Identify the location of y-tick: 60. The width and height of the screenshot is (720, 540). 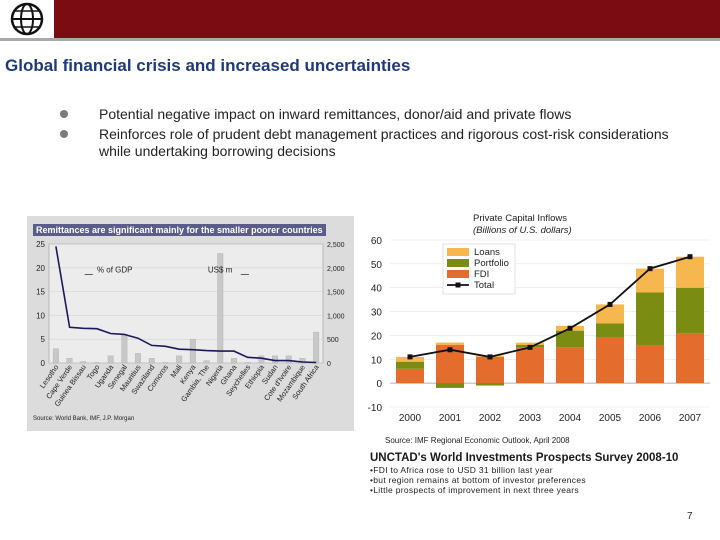
(377, 241).